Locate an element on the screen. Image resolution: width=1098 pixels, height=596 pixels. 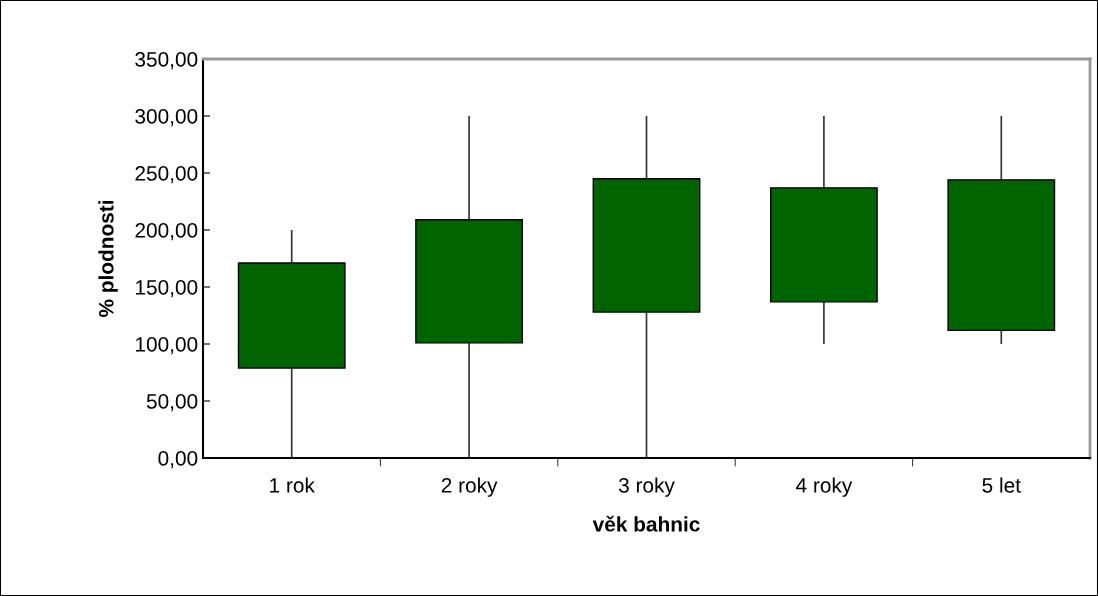
y-tick-label: 350,00 is located at coordinates (166, 61).